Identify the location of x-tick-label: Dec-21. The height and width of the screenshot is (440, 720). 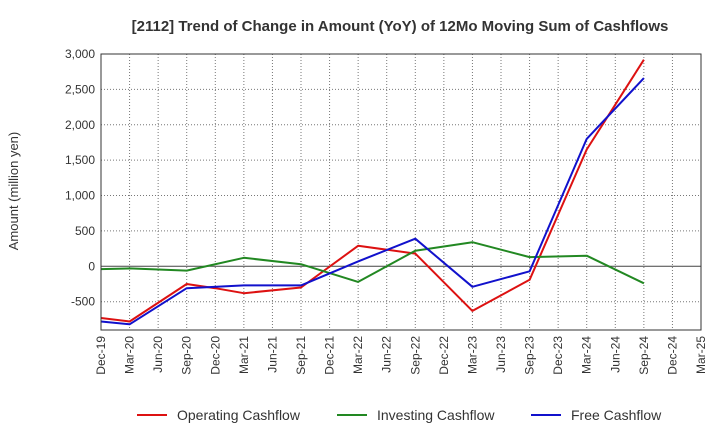
(330, 355).